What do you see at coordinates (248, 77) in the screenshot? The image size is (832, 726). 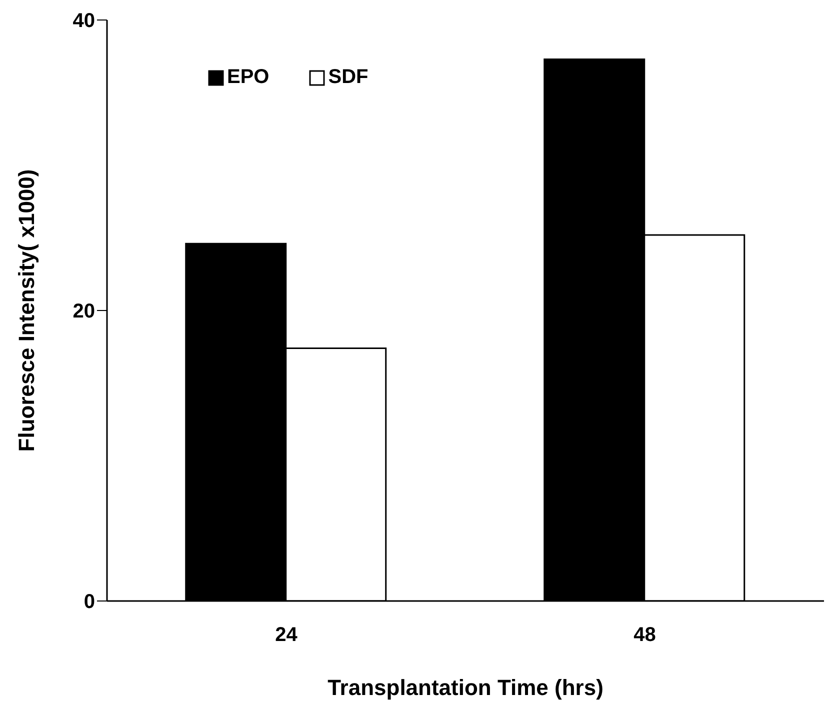 I see `legend-label: EPO` at bounding box center [248, 77].